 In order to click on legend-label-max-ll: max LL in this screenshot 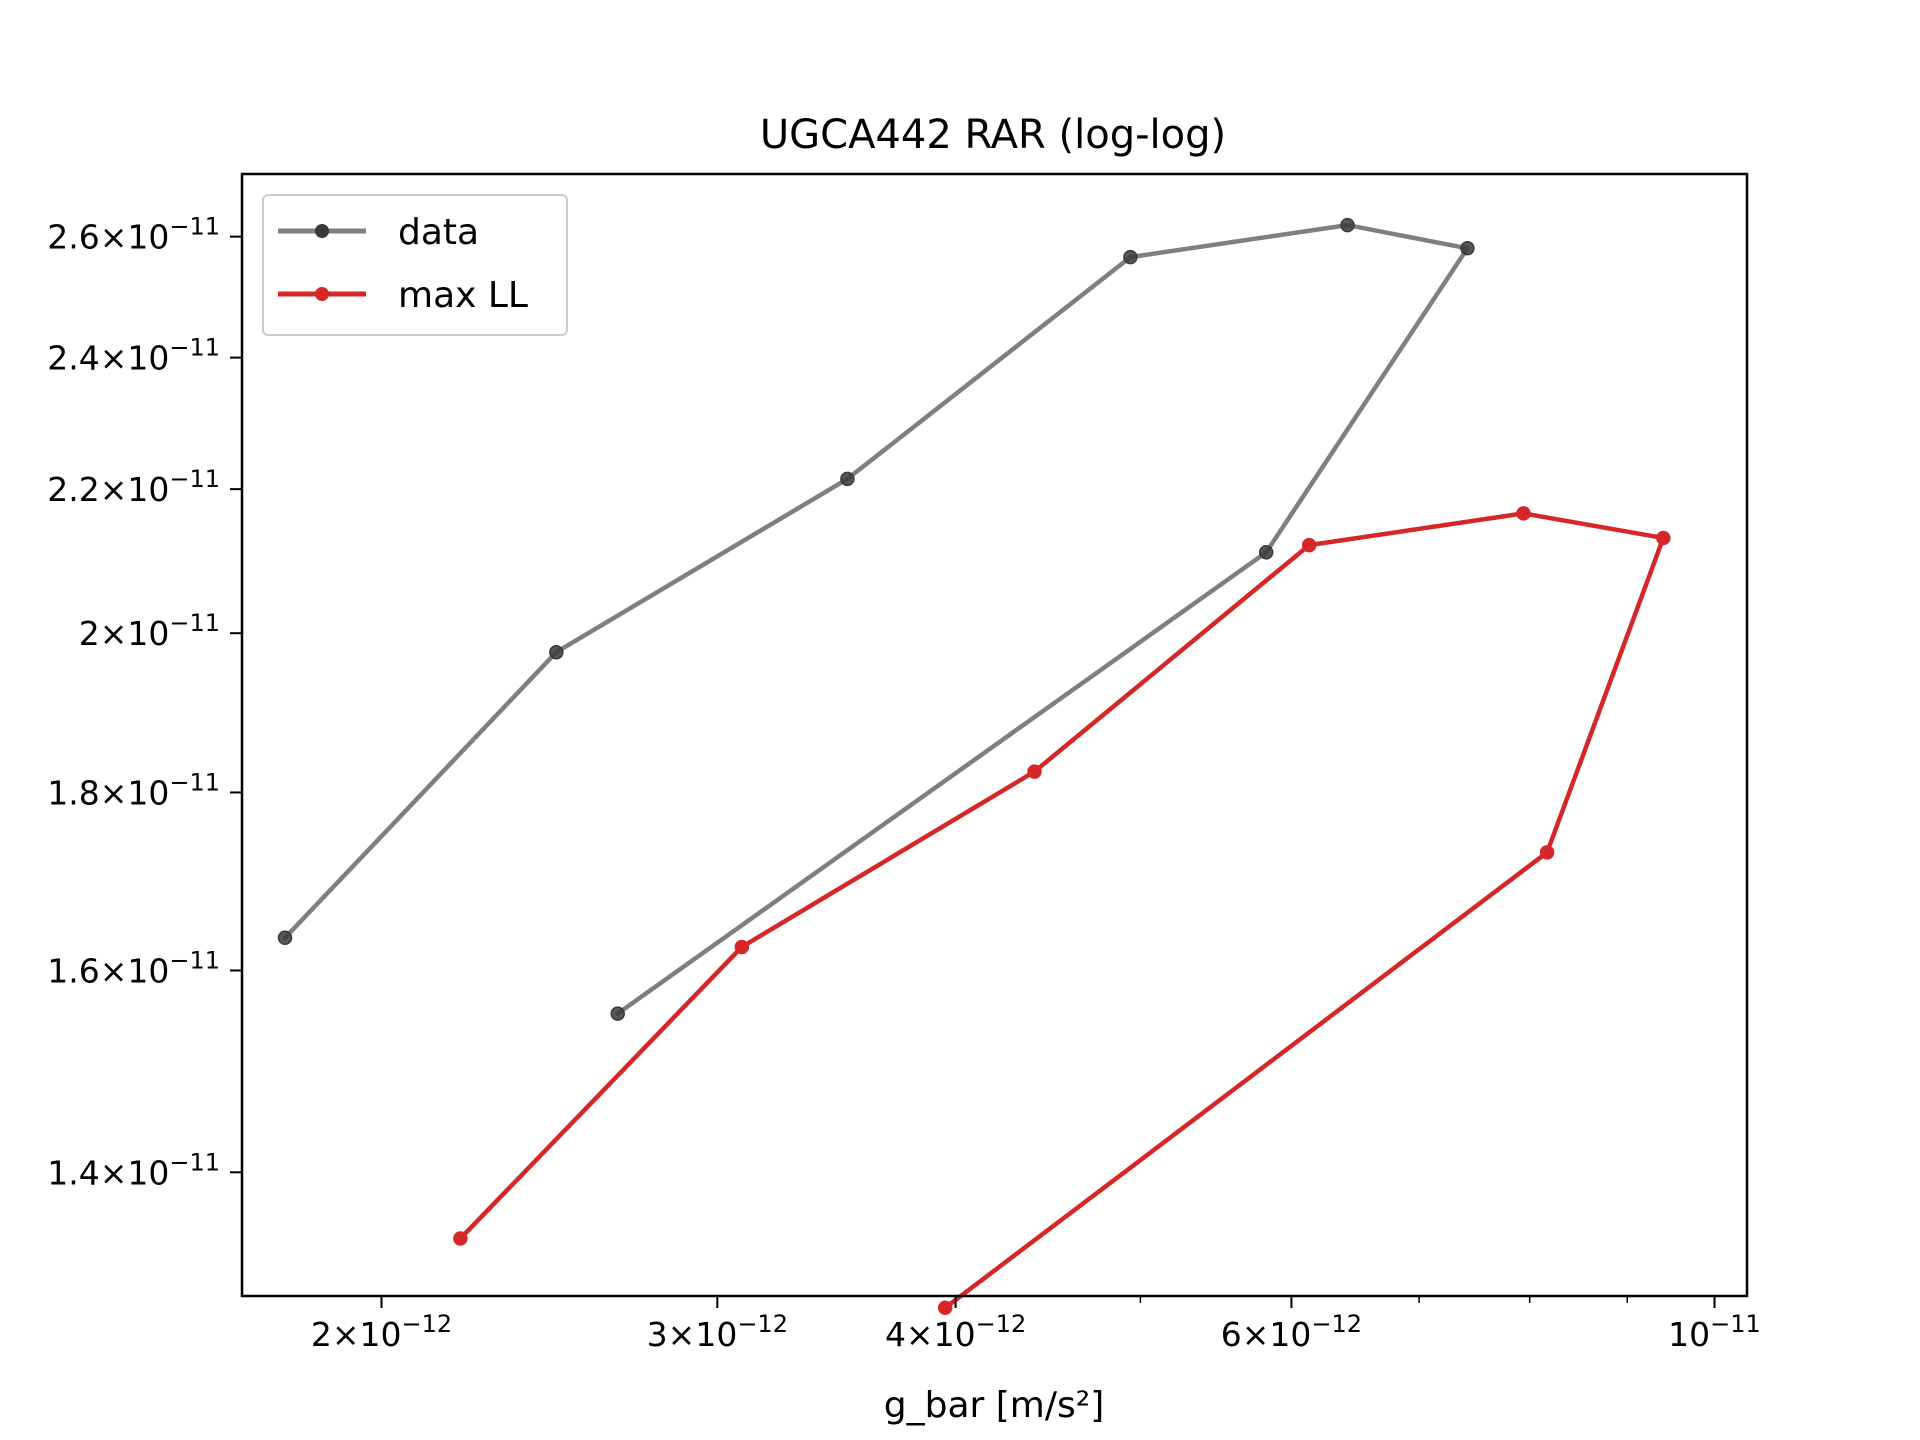, I will do `click(463, 295)`.